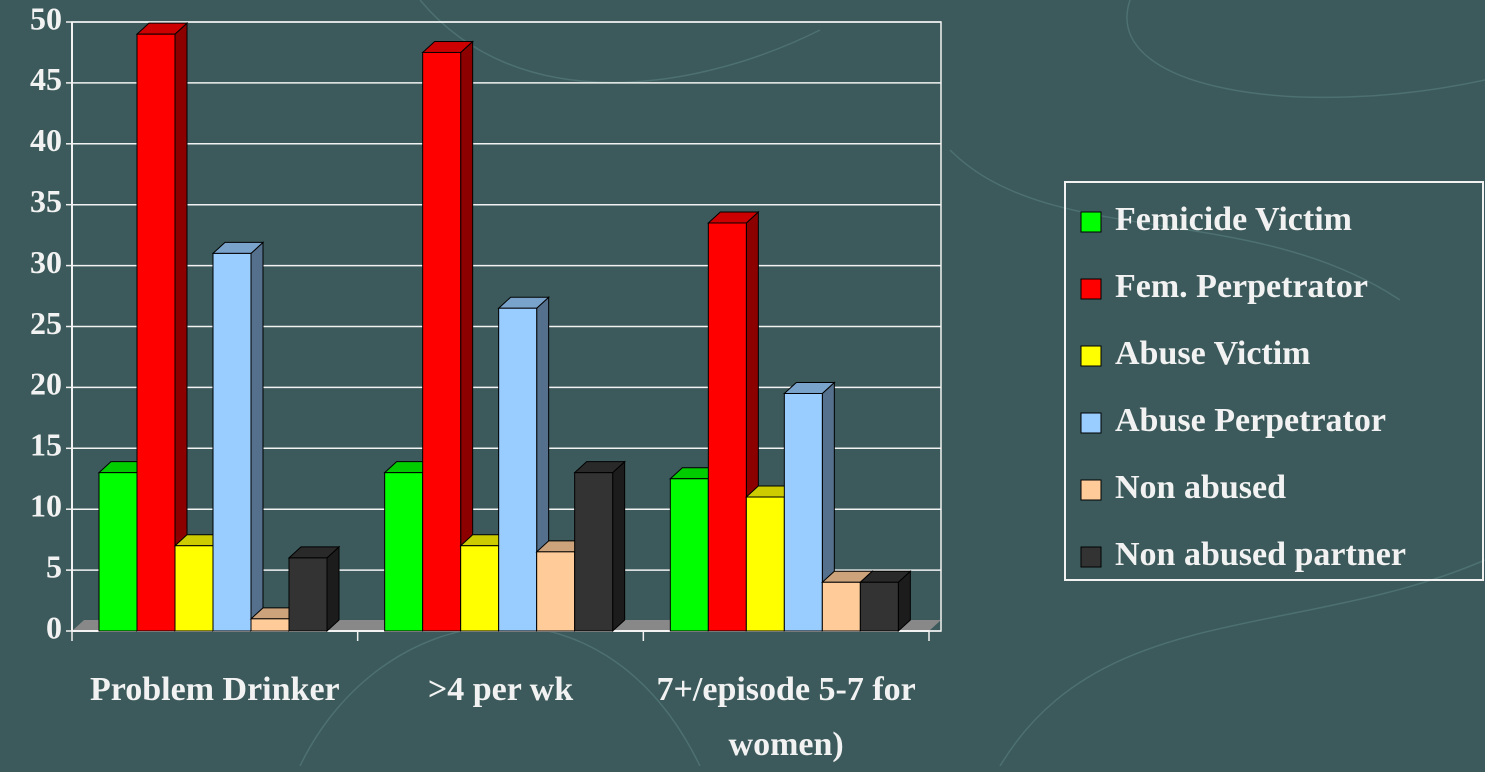  I want to click on legend-box, so click(1274, 381).